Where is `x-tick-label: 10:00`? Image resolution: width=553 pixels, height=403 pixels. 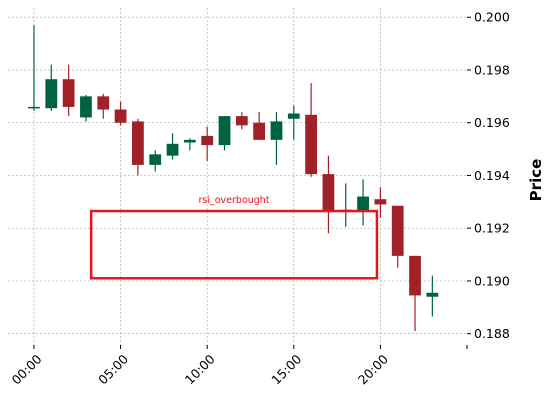
x-tick-label: 10:00 is located at coordinates (200, 369).